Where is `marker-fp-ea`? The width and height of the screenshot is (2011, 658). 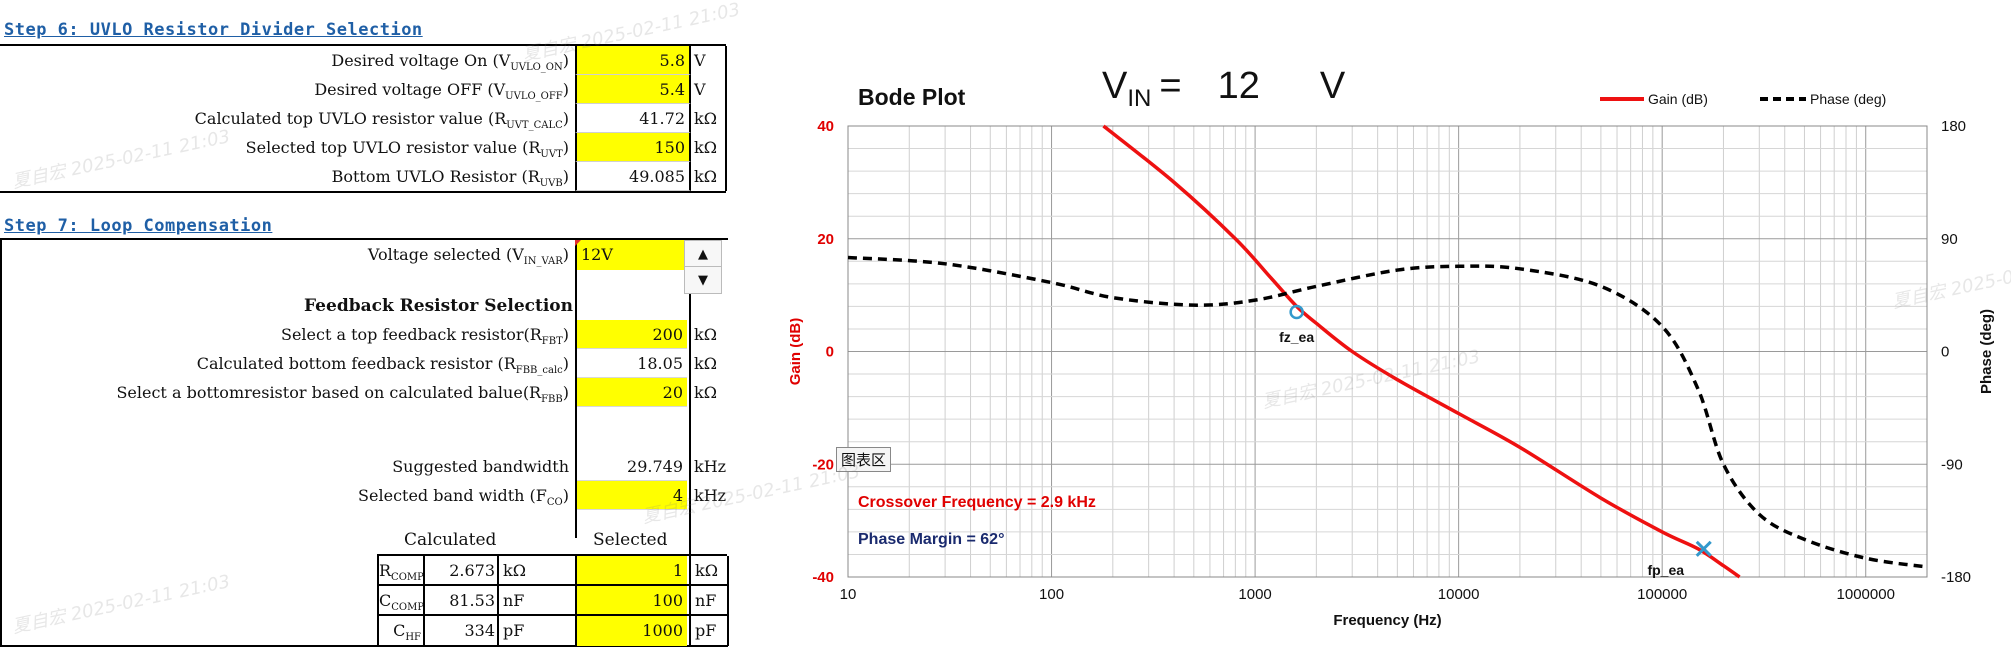
marker-fp-ea is located at coordinates (1703, 548).